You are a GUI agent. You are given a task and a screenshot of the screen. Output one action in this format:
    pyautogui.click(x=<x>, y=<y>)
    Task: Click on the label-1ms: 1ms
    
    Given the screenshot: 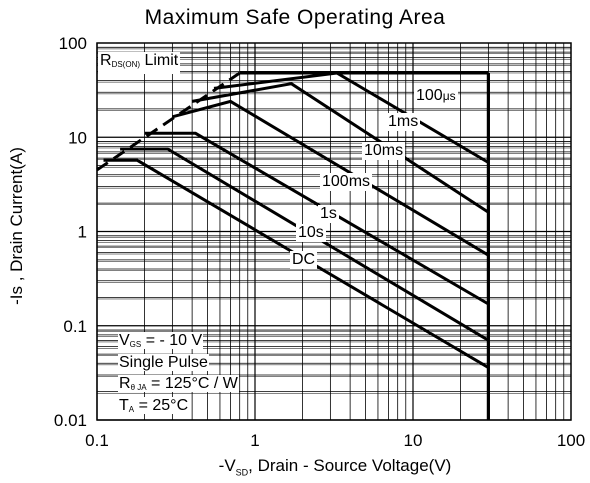 What is the action you would take?
    pyautogui.click(x=403, y=122)
    